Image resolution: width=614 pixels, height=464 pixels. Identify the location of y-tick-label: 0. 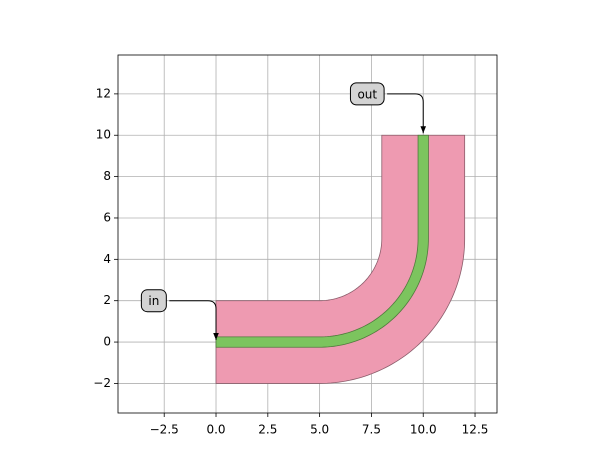
(107, 342).